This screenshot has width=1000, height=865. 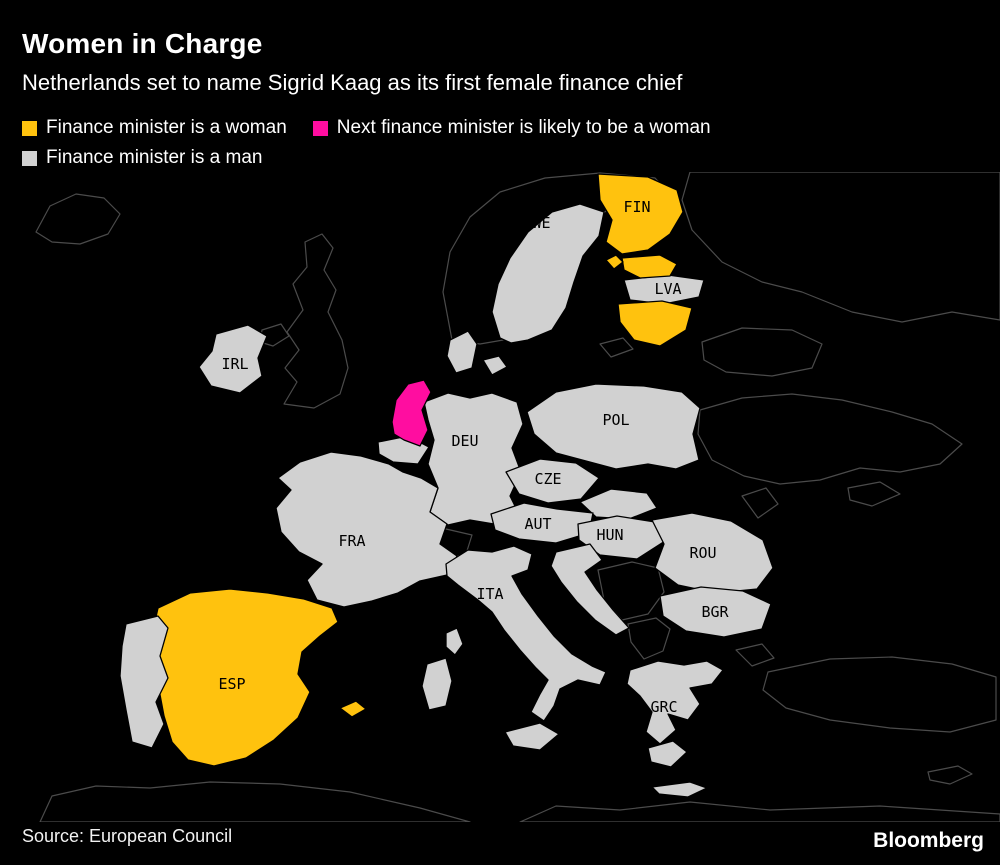 I want to click on country-label-fin: FIN, so click(x=636, y=207).